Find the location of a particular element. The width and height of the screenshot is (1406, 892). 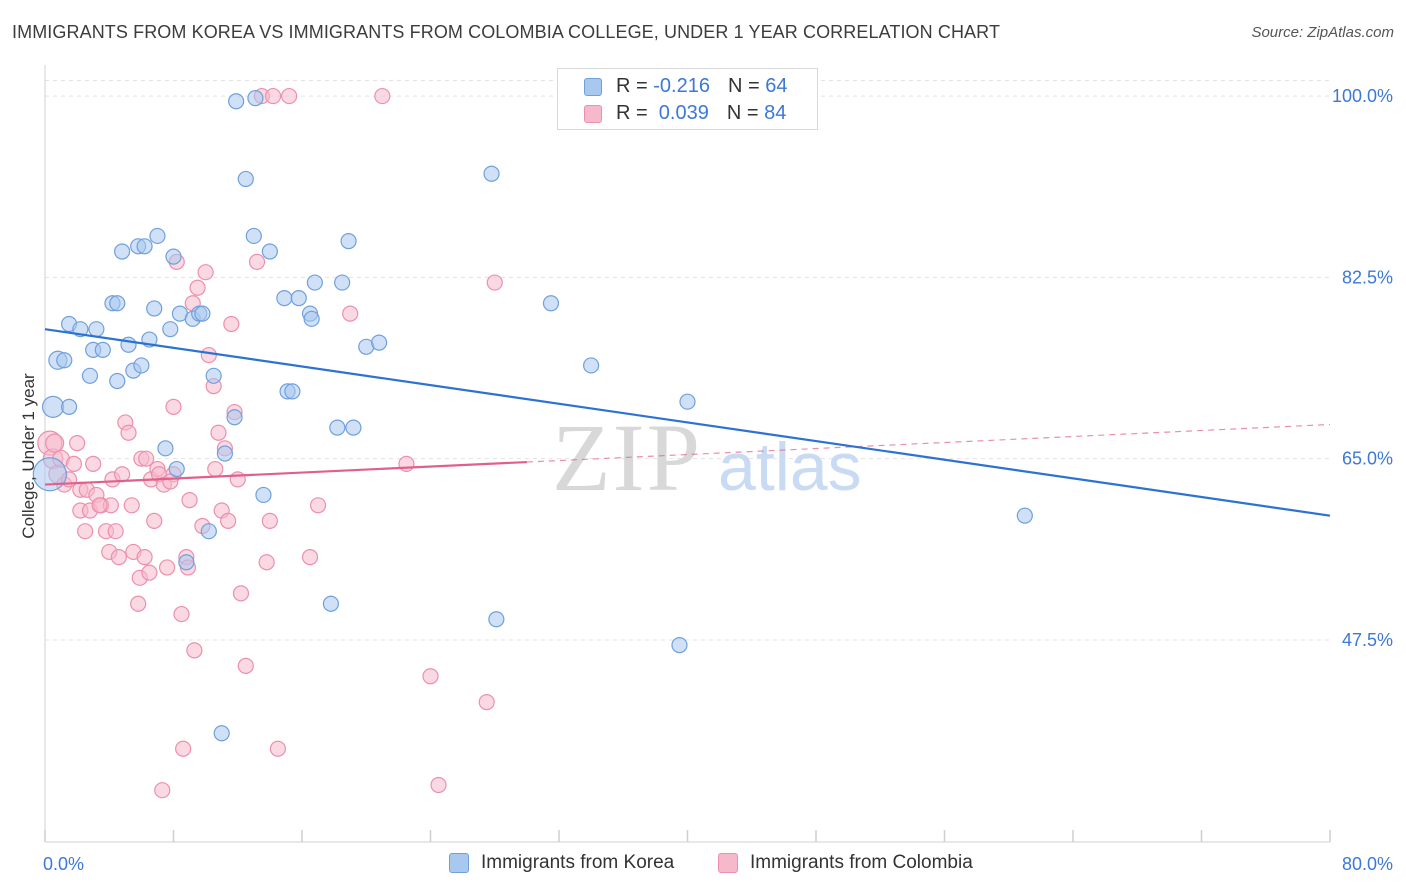

y-tick-label: 65.0% is located at coordinates (1367, 459).